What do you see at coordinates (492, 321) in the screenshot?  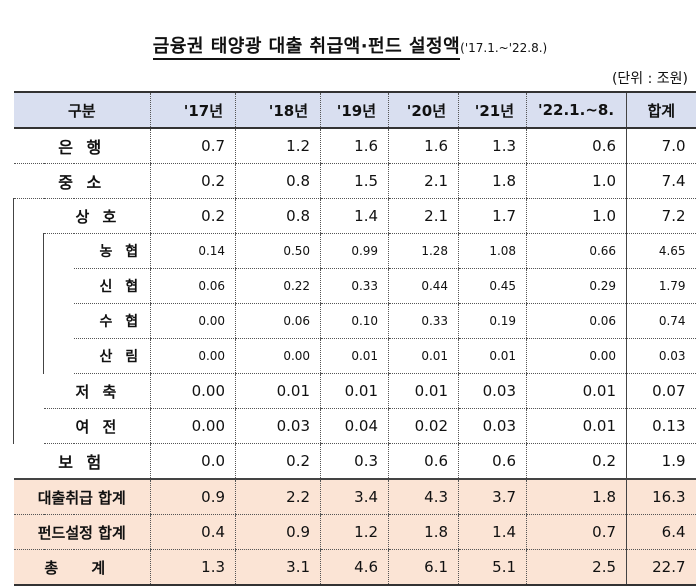 I see `value-cell: 0.19` at bounding box center [492, 321].